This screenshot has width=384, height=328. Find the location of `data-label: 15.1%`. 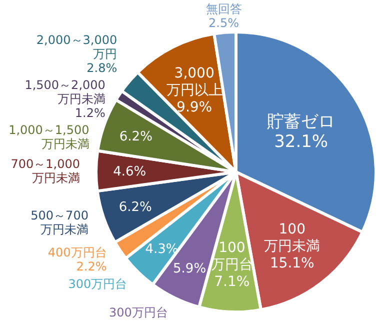

data-label: 15.1% is located at coordinates (292, 263).